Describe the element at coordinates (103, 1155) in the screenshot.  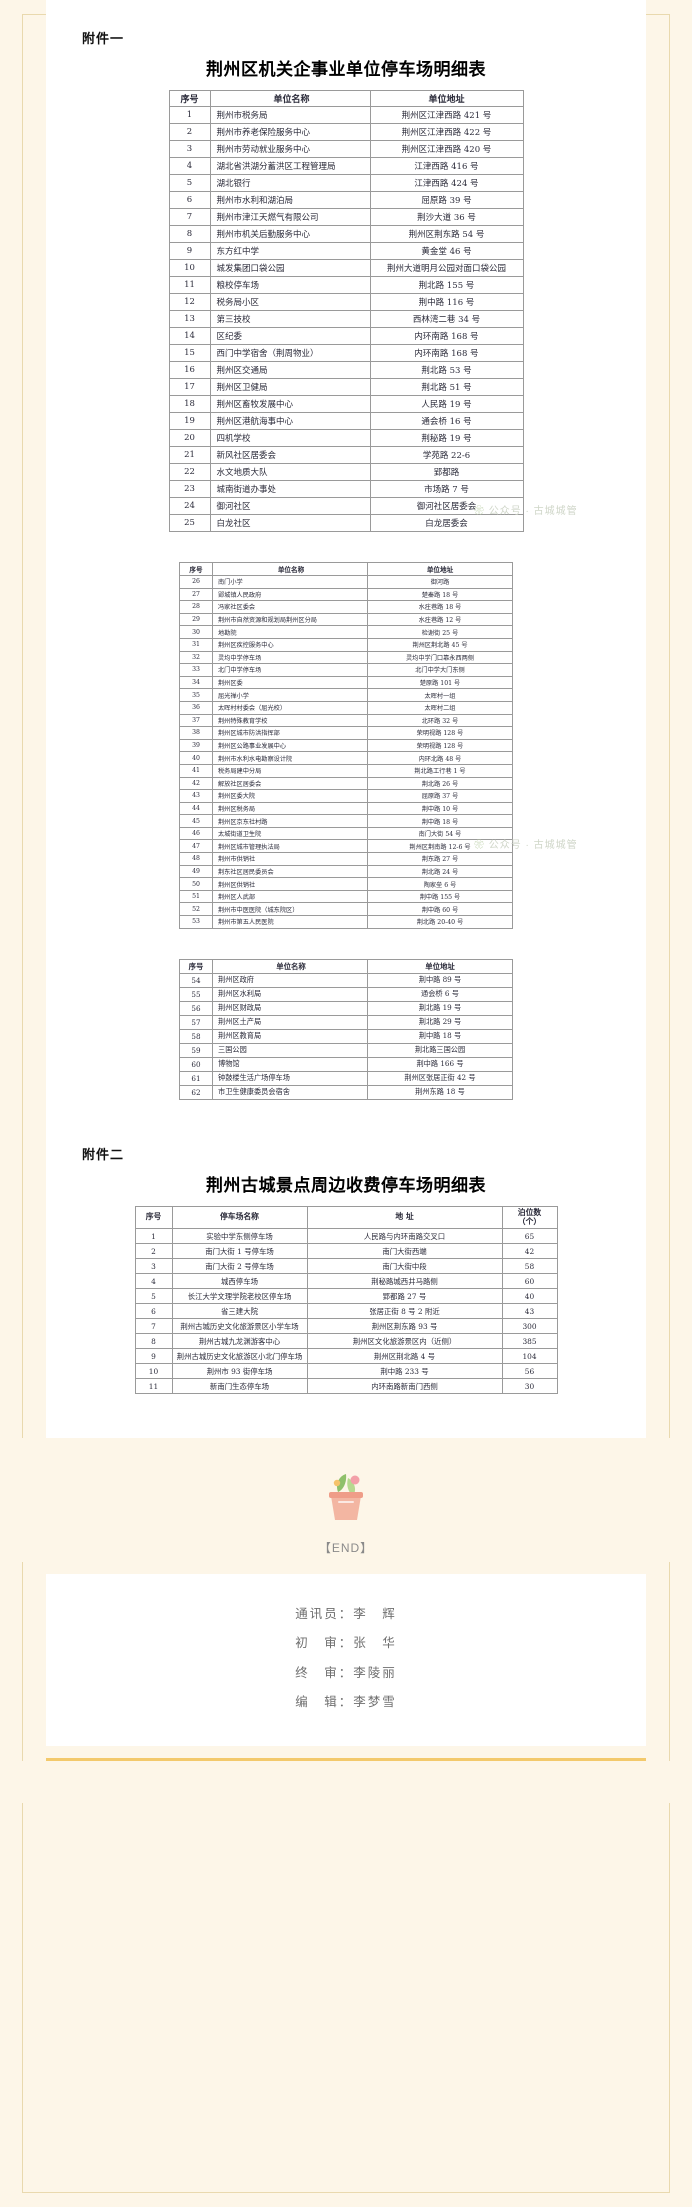
I see `attachment-two-label: 附件二` at that location.